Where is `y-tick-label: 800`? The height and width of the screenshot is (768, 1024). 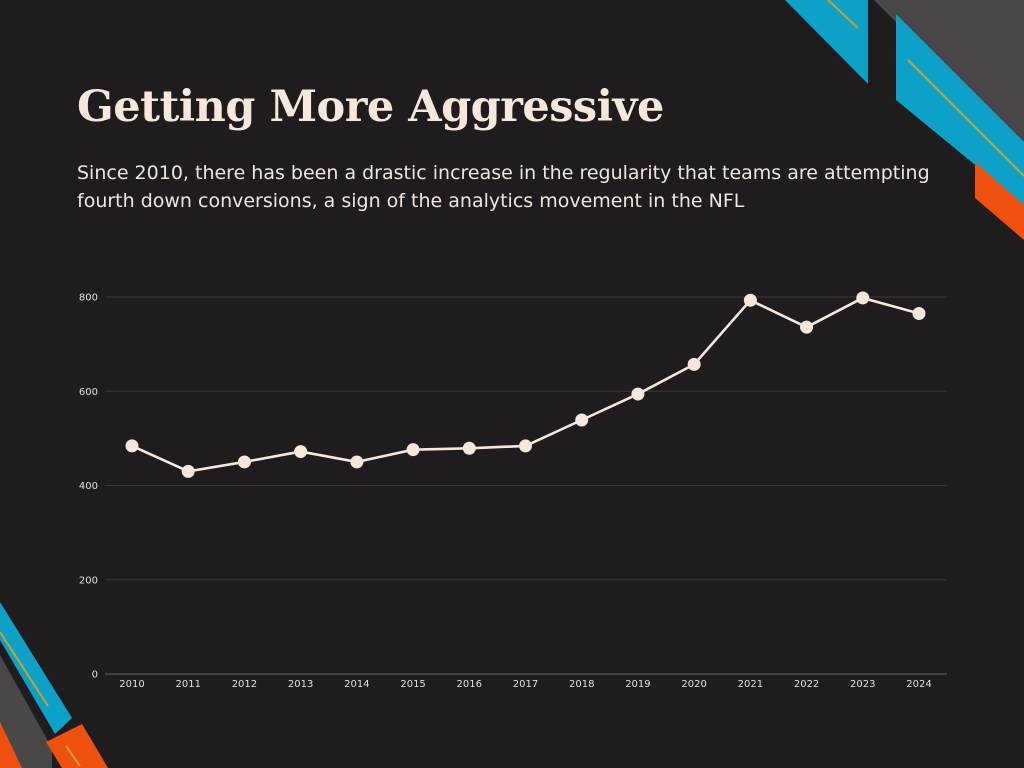 y-tick-label: 800 is located at coordinates (88, 298).